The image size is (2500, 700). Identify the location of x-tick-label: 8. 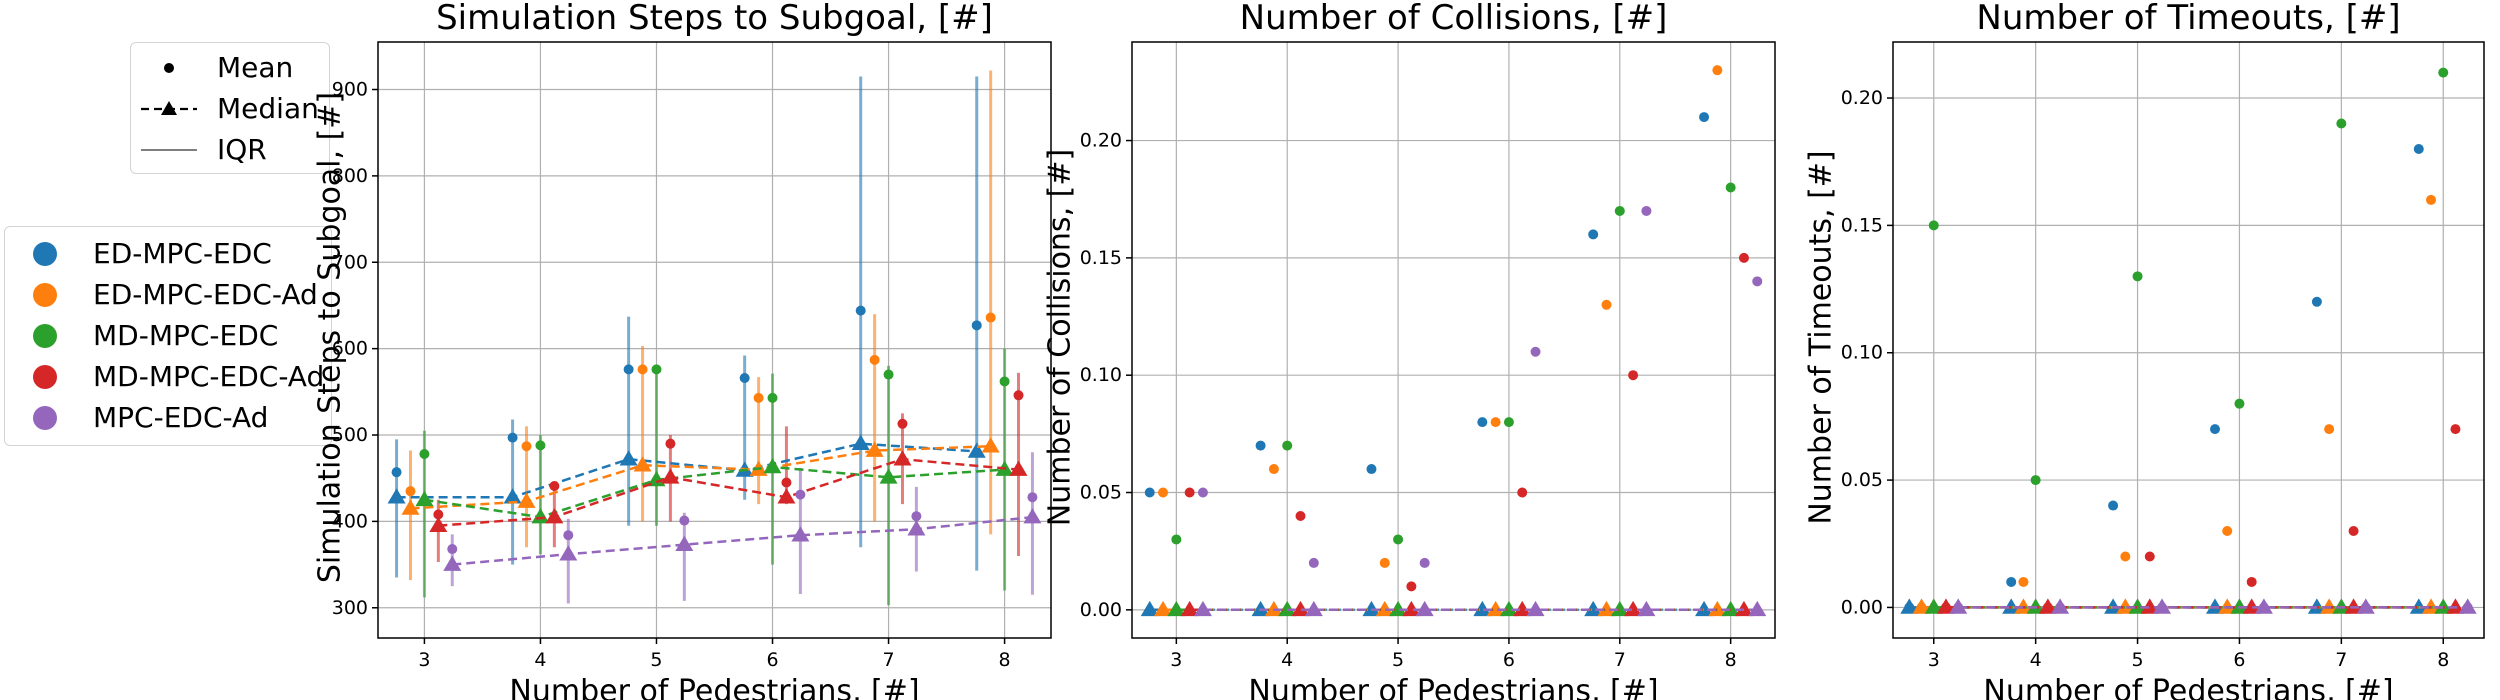
(2443, 660).